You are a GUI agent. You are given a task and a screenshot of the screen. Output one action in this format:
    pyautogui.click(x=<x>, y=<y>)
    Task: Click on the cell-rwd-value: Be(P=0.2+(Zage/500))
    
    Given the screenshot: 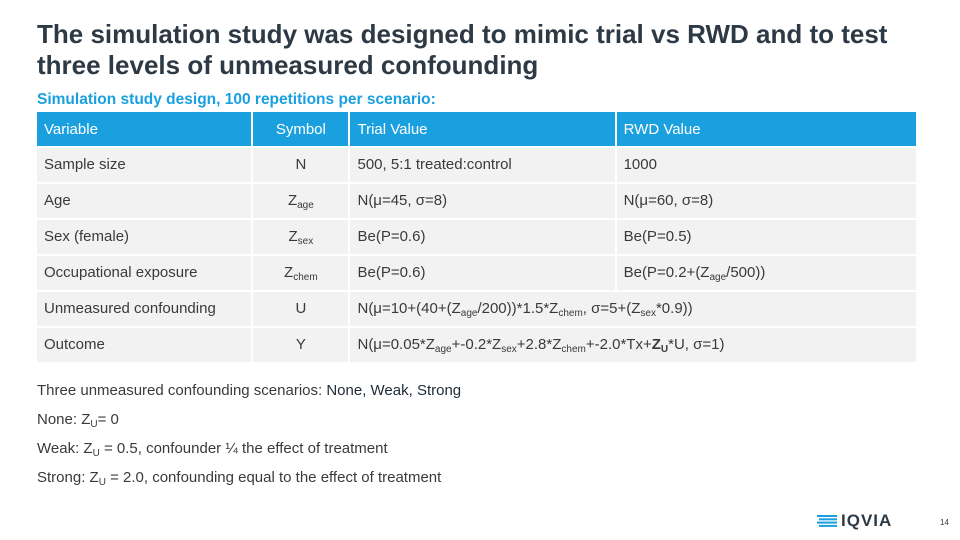 What is the action you would take?
    pyautogui.click(x=765, y=273)
    